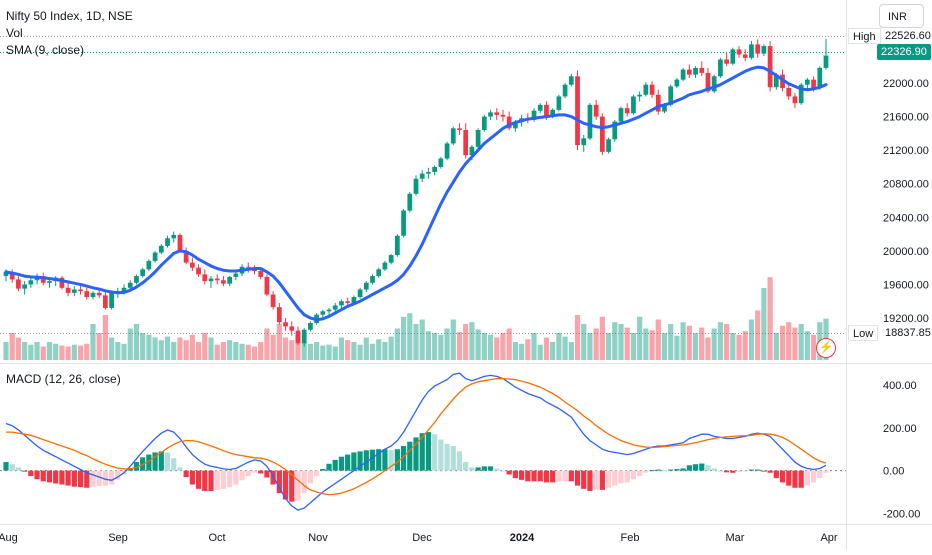 The image size is (932, 555). I want to click on legend-sma: SMA (9, close), so click(45, 50).